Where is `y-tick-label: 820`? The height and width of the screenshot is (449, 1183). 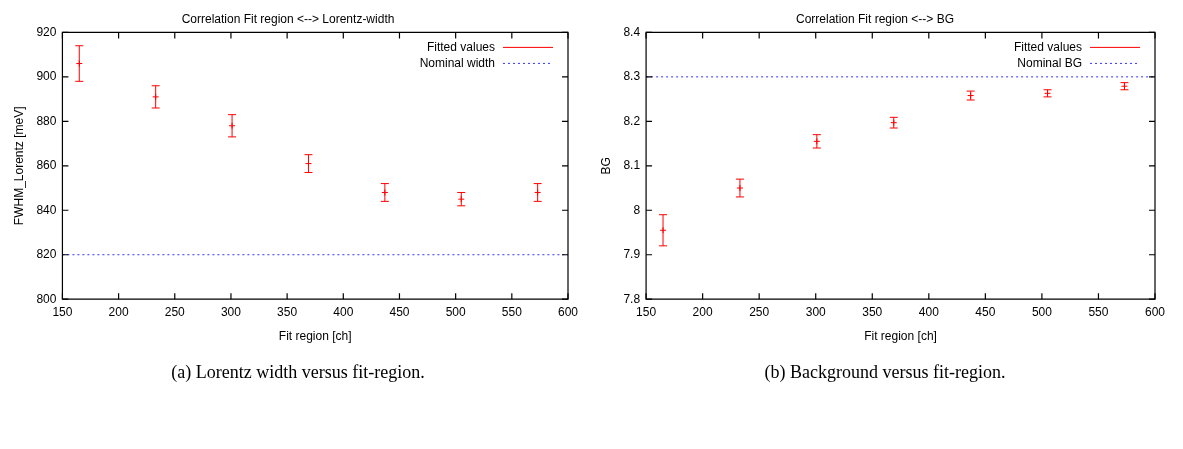 y-tick-label: 820 is located at coordinates (46, 254).